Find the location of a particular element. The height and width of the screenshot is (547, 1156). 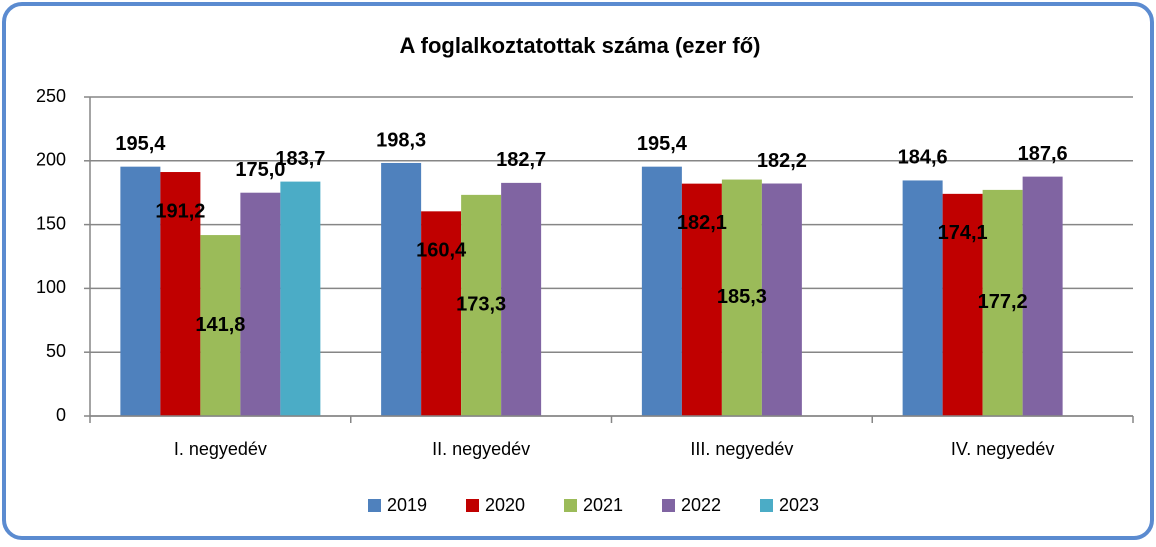

value-label: 175,0 is located at coordinates (260, 170).